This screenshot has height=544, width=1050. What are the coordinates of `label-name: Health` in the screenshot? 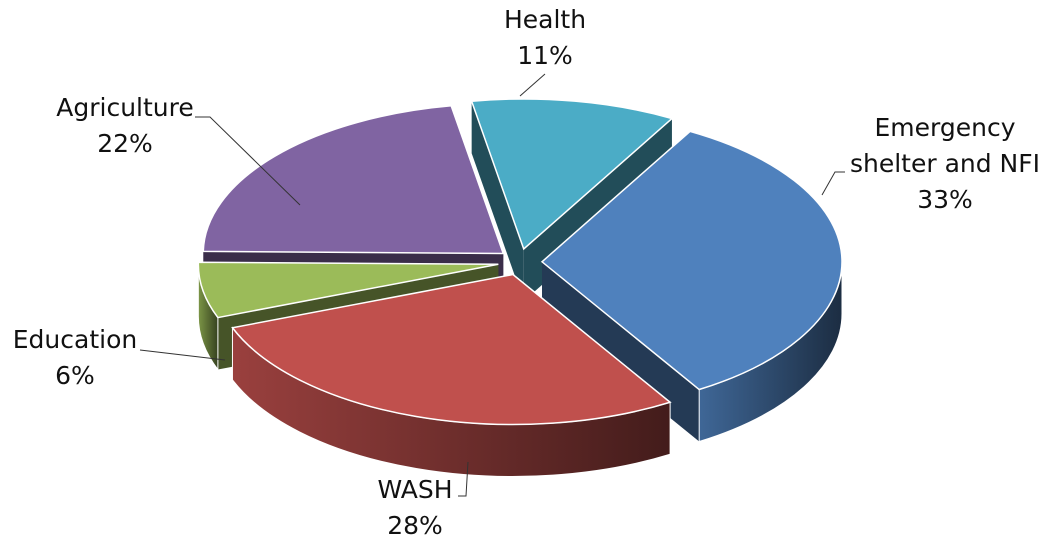 It's located at (545, 19).